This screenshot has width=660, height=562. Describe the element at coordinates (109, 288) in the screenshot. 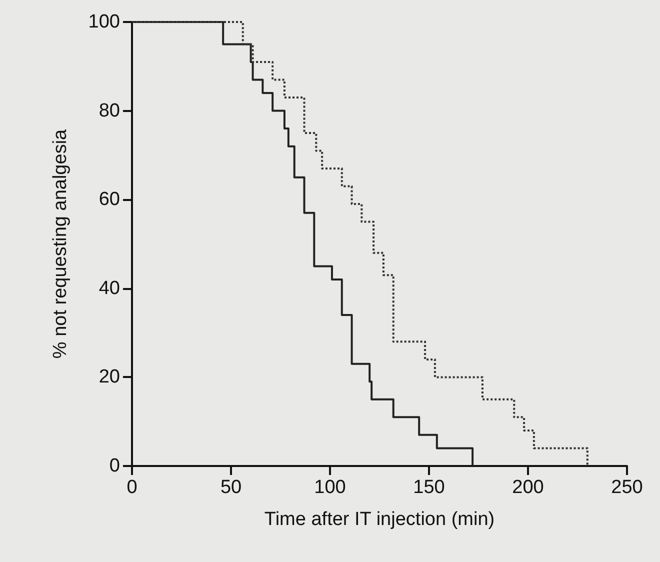

I see `y-tick-label: 40` at that location.